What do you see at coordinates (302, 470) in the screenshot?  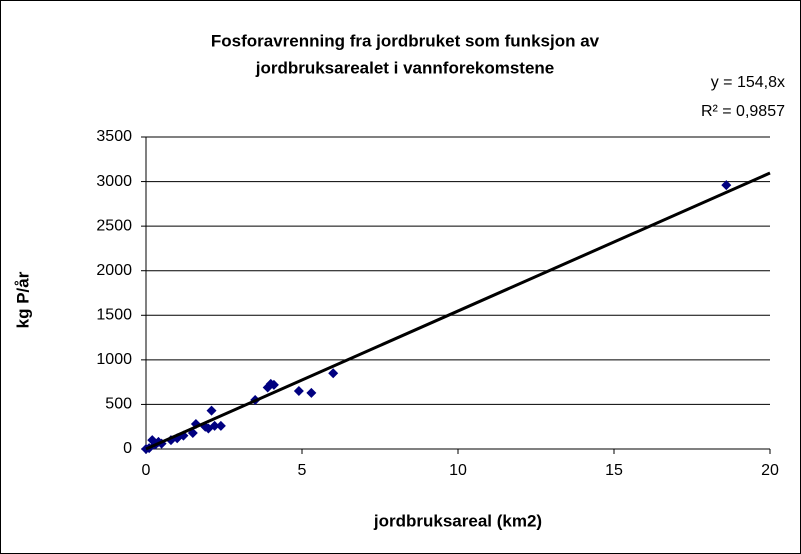 I see `x-tick-label: 5` at bounding box center [302, 470].